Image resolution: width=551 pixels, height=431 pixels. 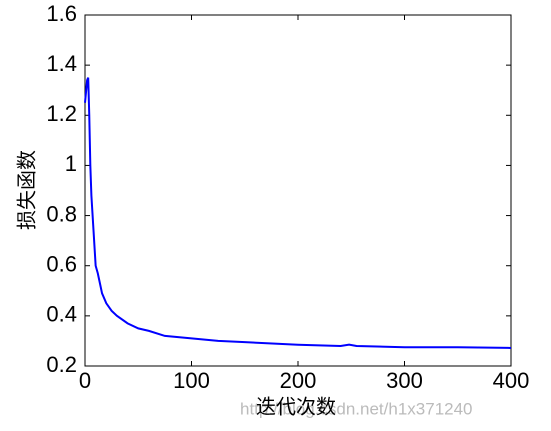 What do you see at coordinates (61, 13) in the screenshot?
I see `y-tick-label: 1.6` at bounding box center [61, 13].